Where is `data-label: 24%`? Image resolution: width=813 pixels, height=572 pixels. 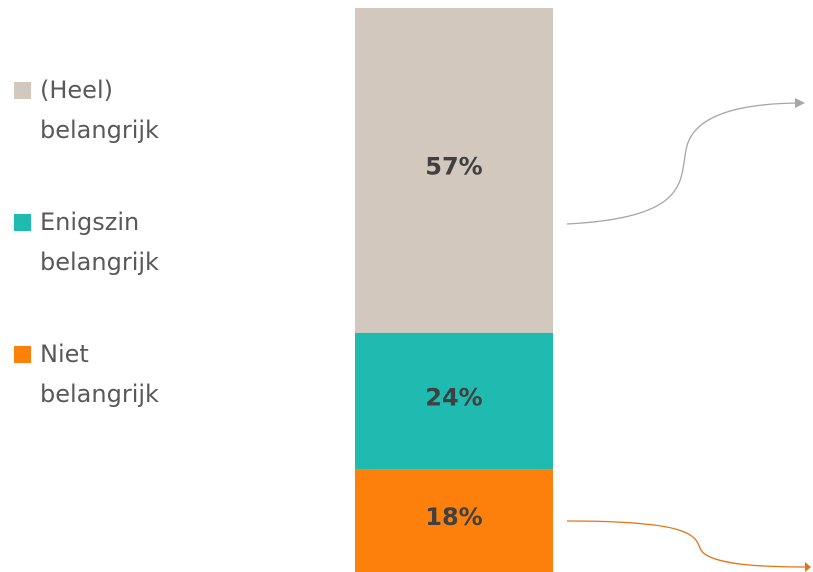
data-label: 24% is located at coordinates (453, 397).